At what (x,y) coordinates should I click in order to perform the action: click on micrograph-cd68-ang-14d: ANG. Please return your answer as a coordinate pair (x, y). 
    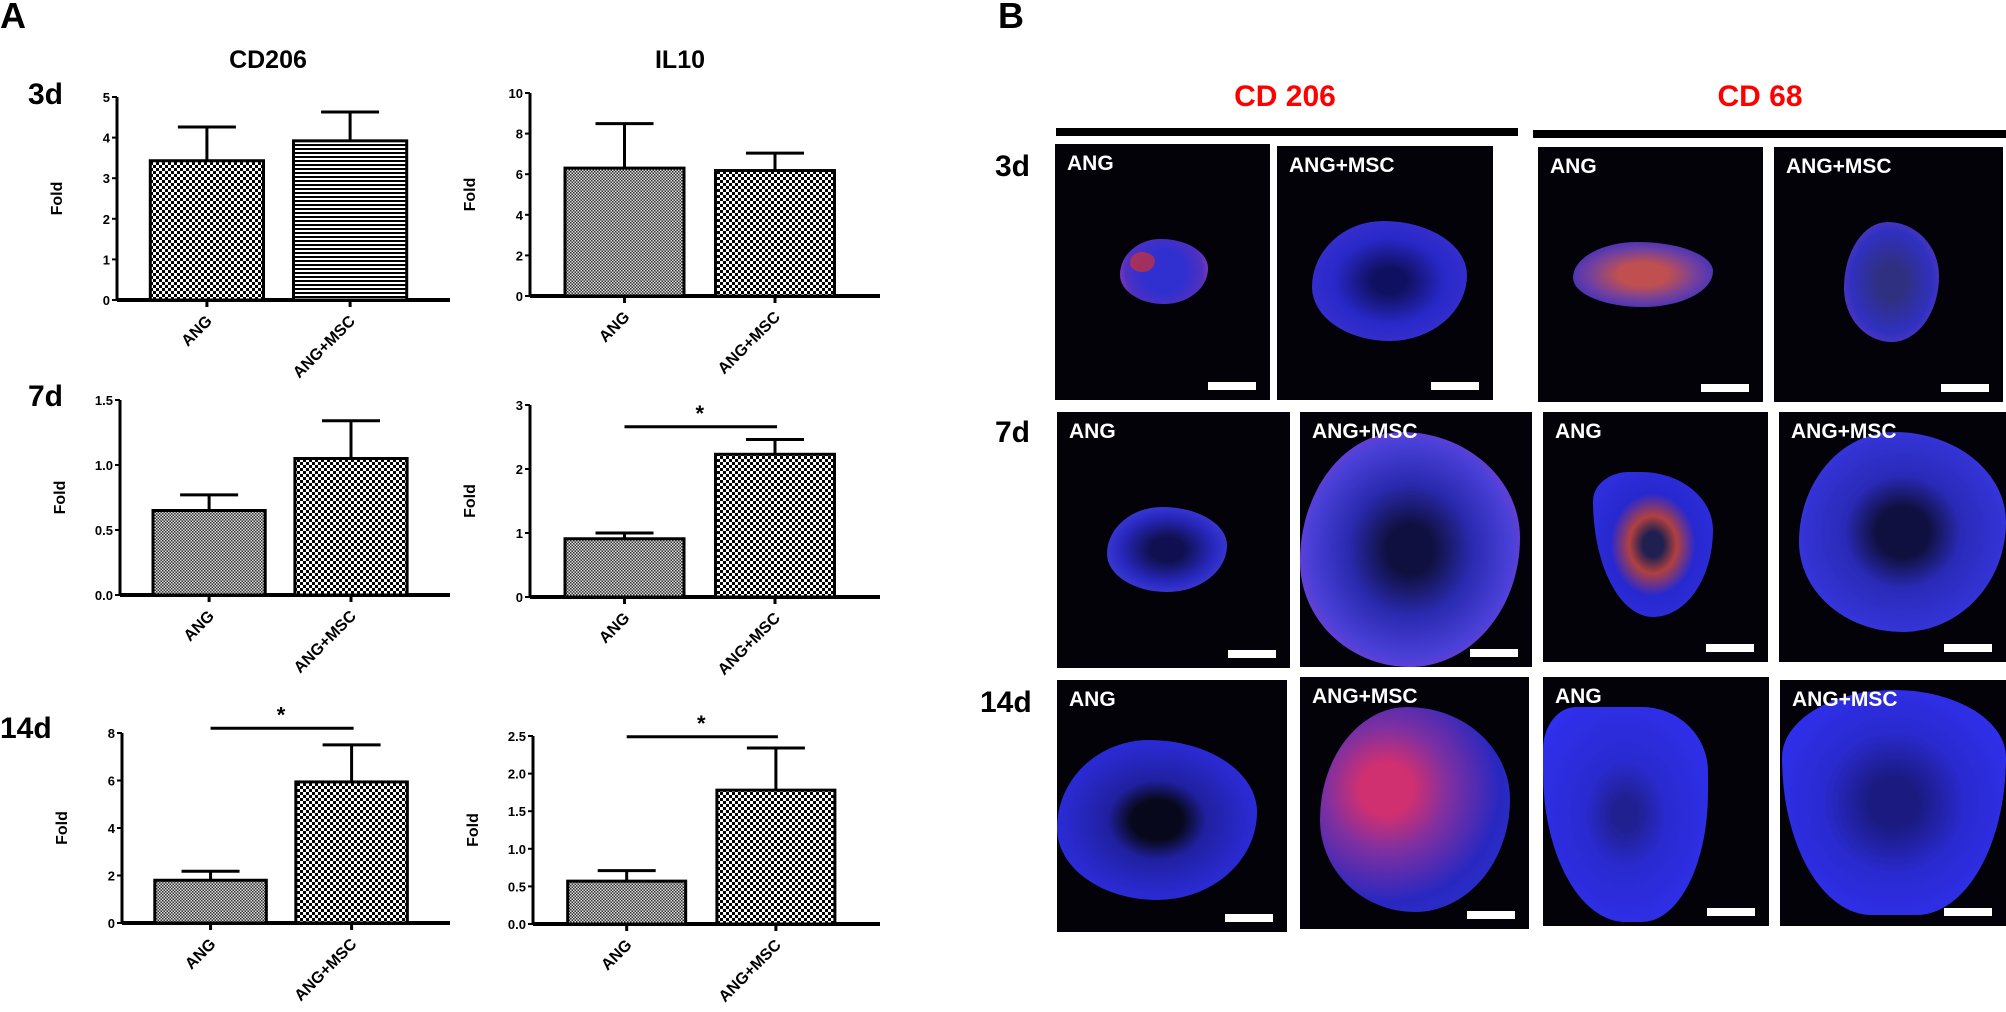
    Looking at the image, I should click on (1656, 801).